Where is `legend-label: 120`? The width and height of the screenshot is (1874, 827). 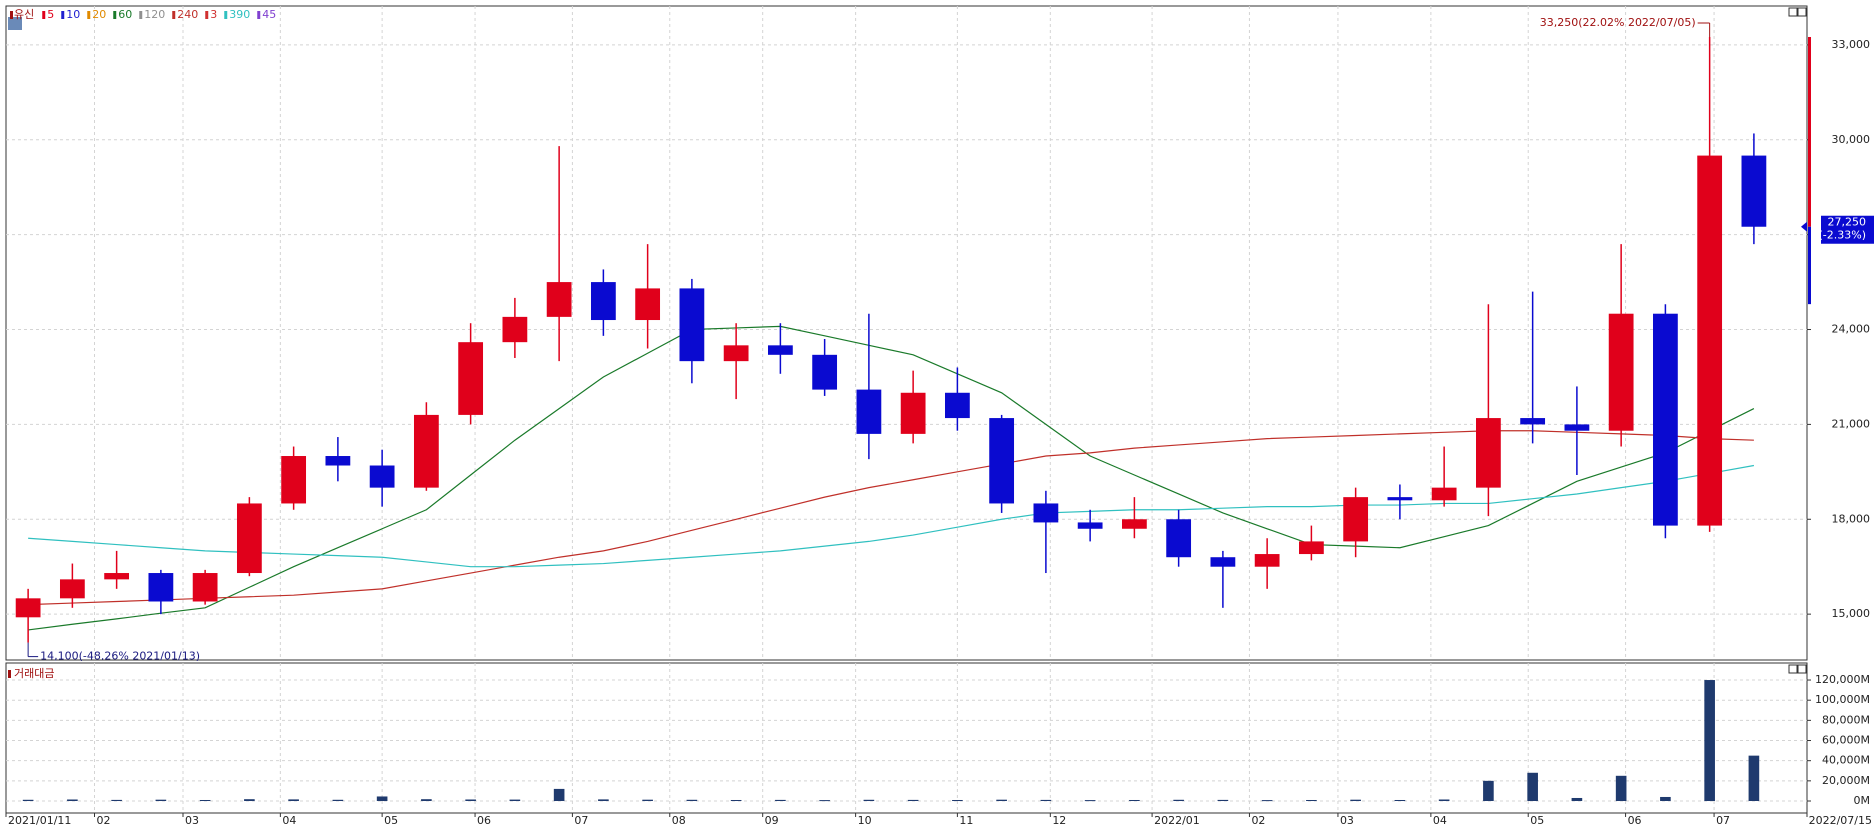 legend-label: 120 is located at coordinates (154, 14).